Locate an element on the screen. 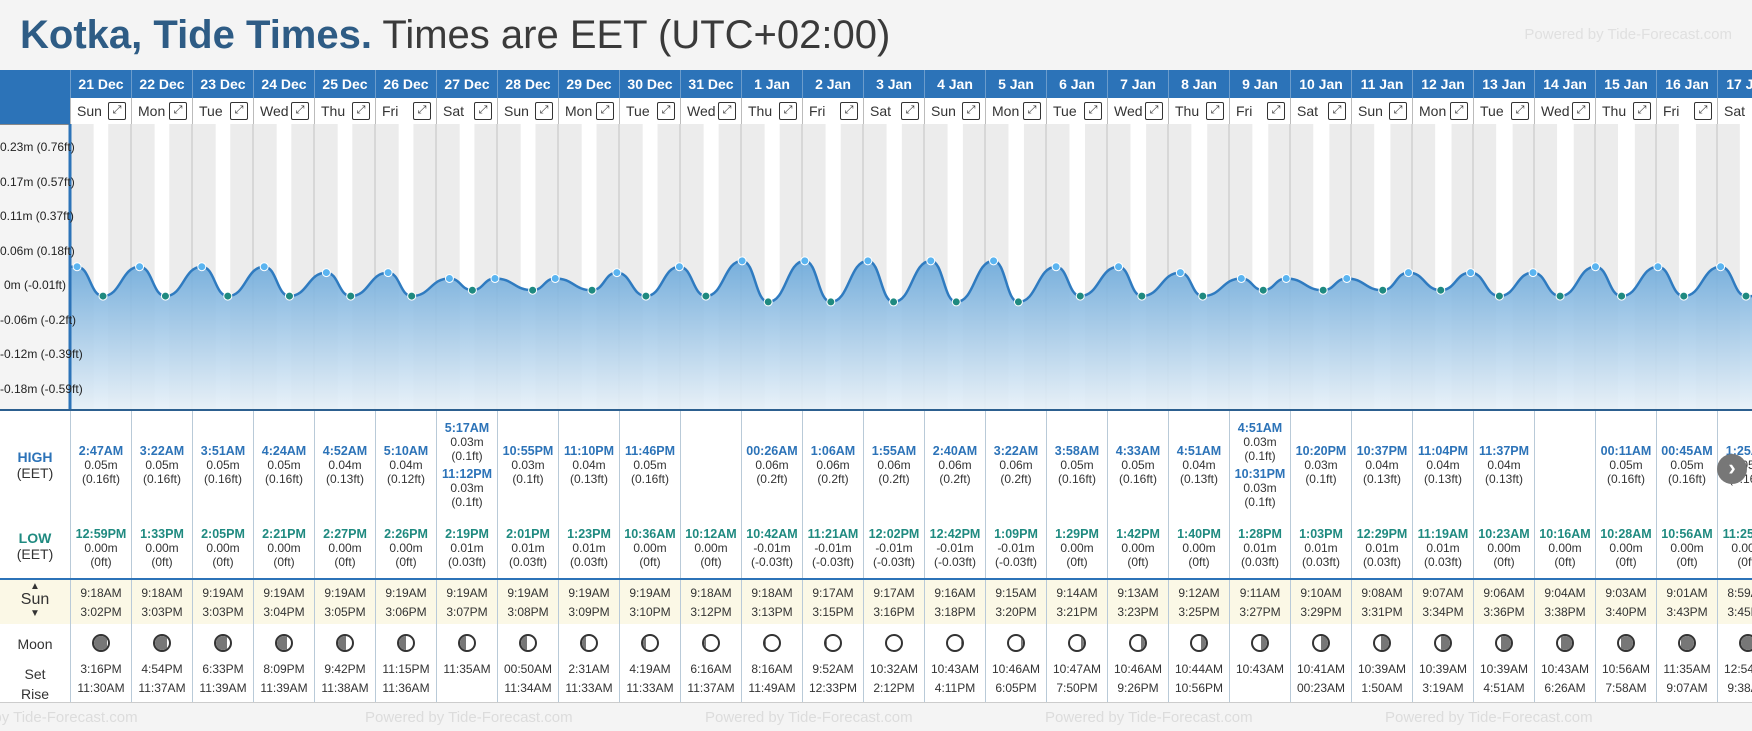 Image resolution: width=1752 pixels, height=731 pixels. sunset-time: 3:16PM is located at coordinates (894, 612).